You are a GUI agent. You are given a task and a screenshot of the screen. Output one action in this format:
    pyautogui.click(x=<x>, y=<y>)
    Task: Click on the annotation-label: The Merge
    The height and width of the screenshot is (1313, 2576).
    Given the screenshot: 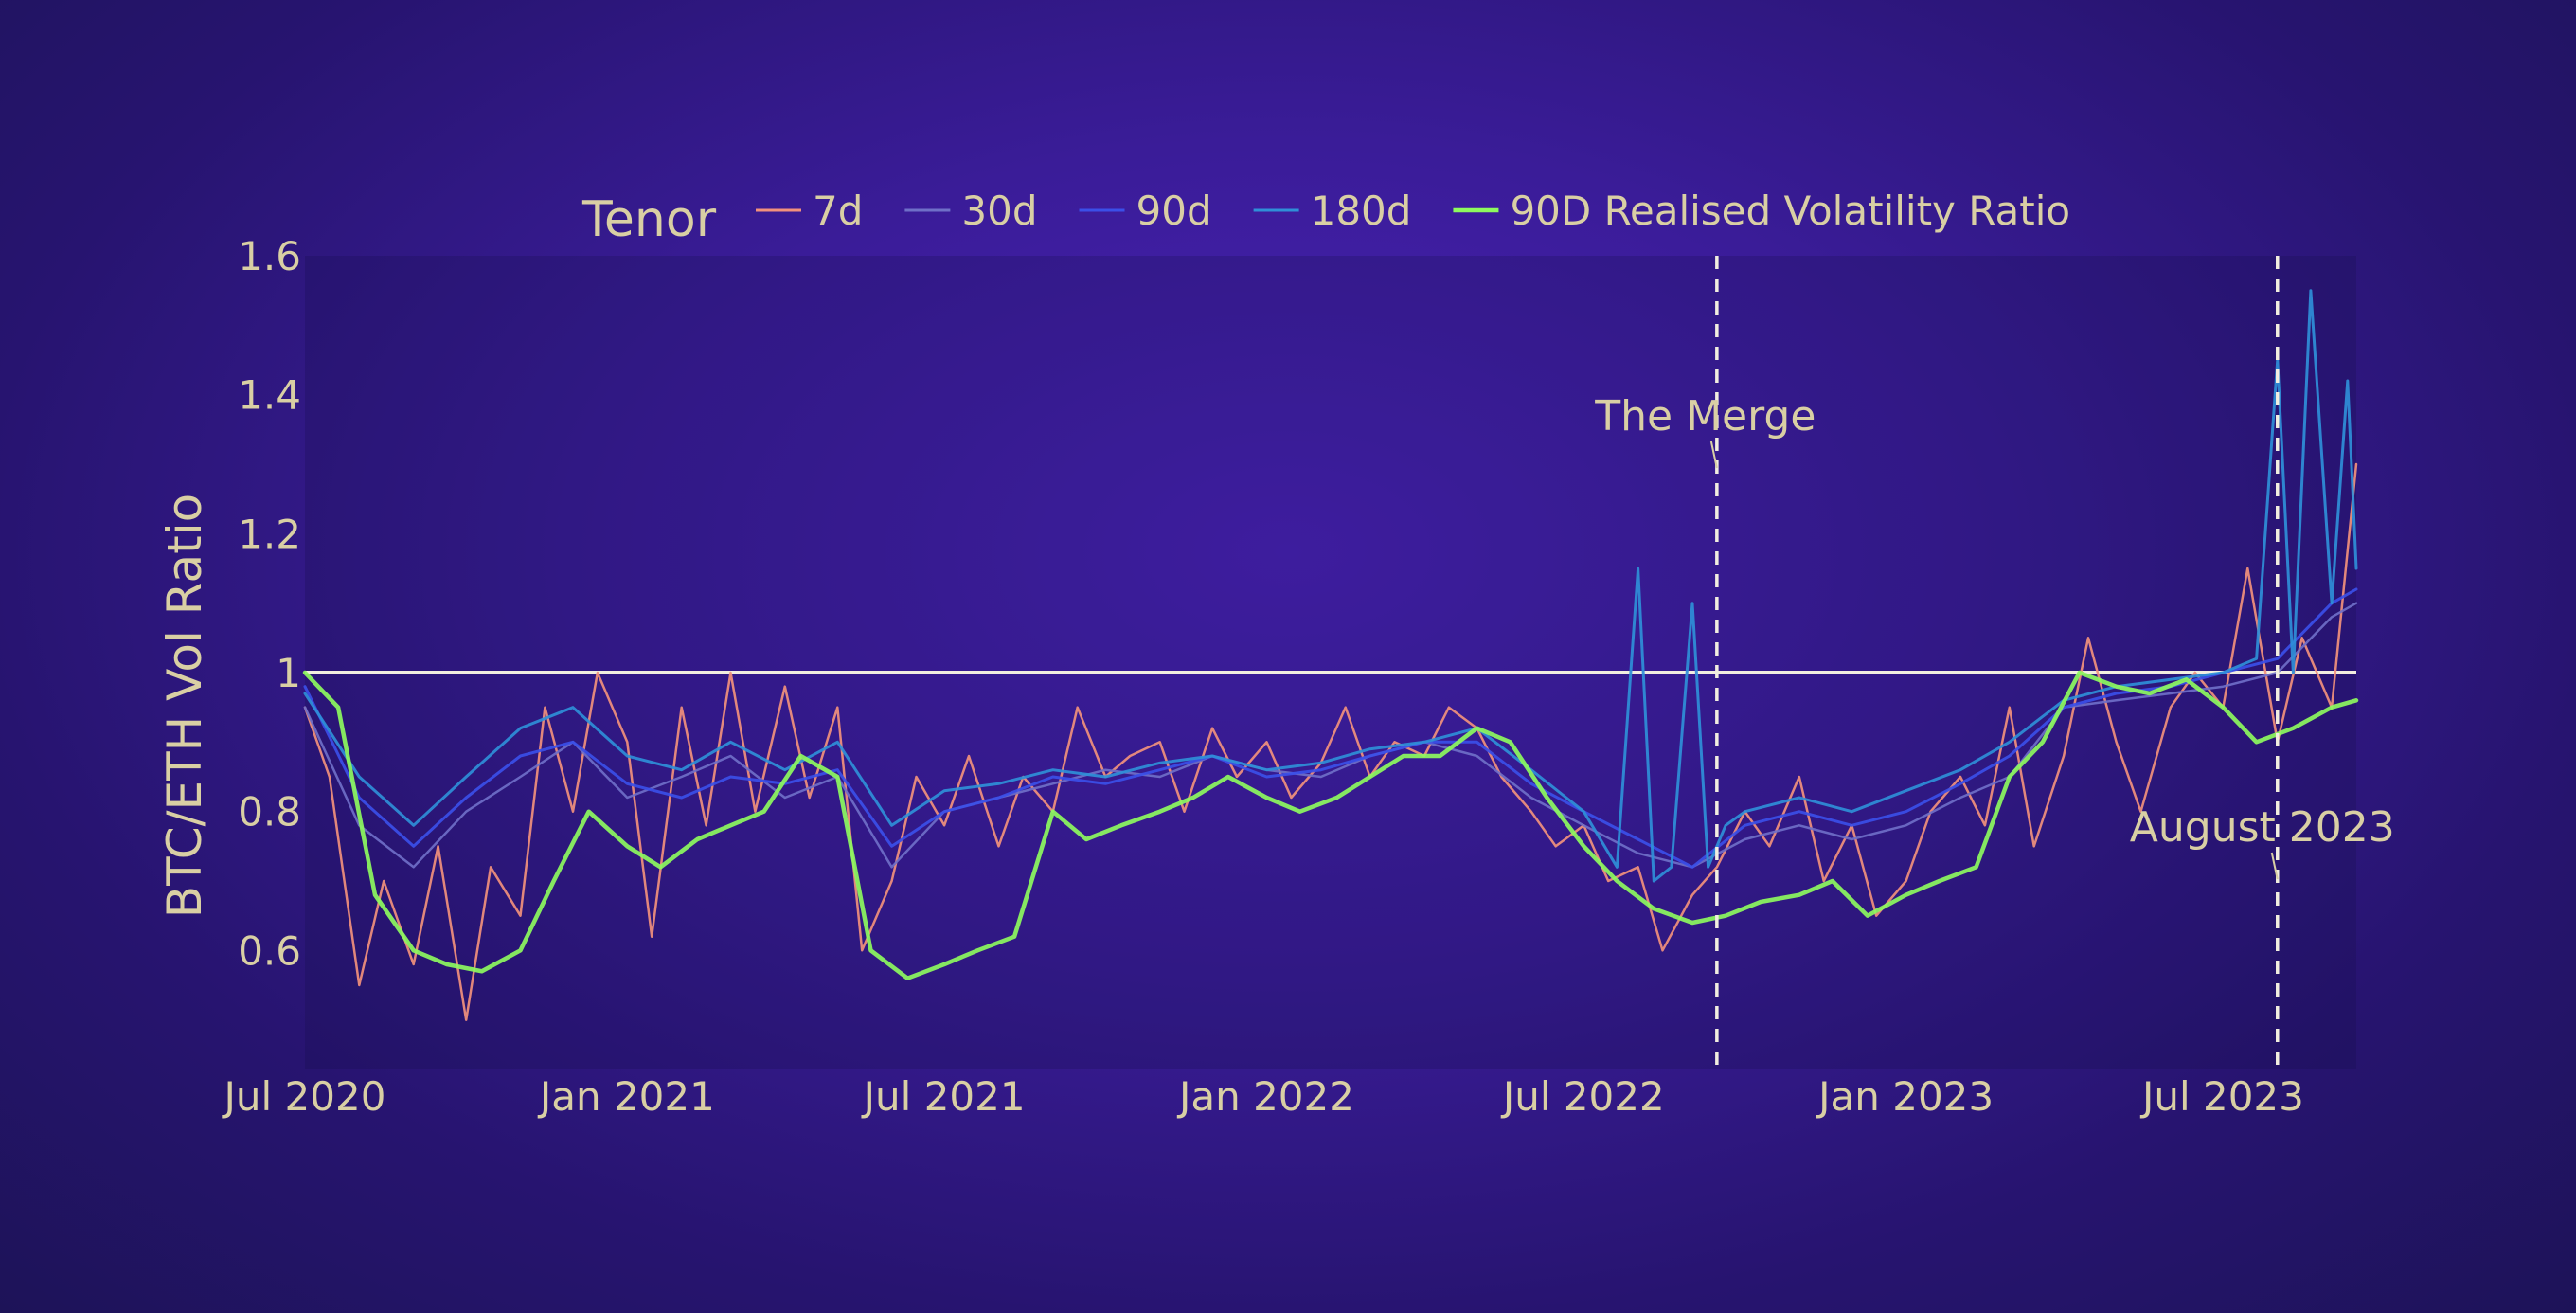 What is the action you would take?
    pyautogui.click(x=1705, y=416)
    